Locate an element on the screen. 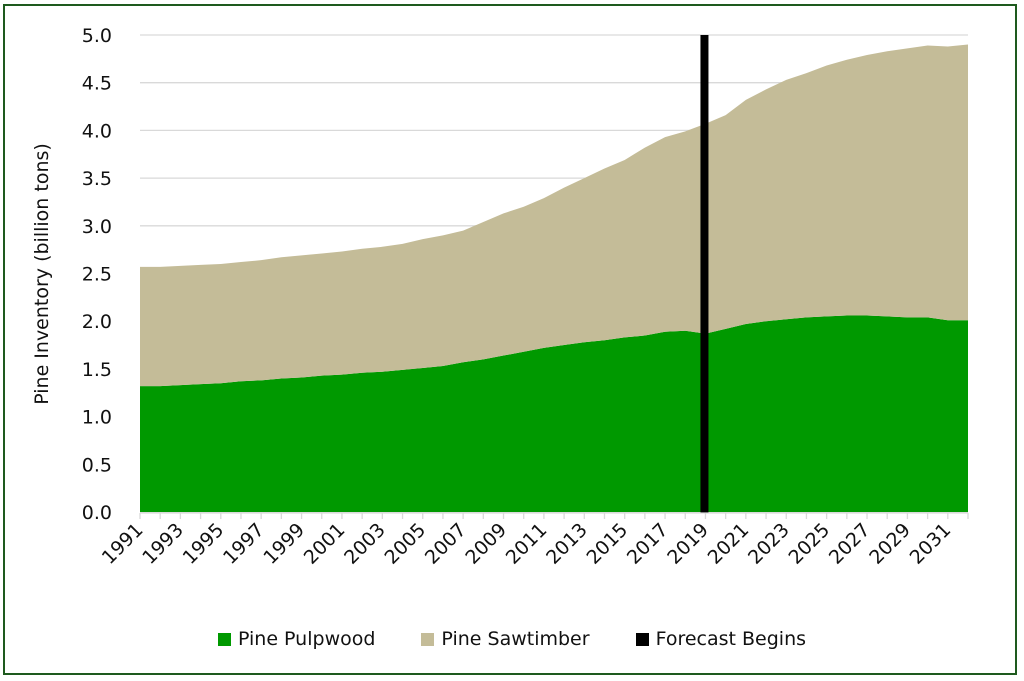 The width and height of the screenshot is (1024, 681). x-tick-label: 2009 is located at coordinates (486, 544).